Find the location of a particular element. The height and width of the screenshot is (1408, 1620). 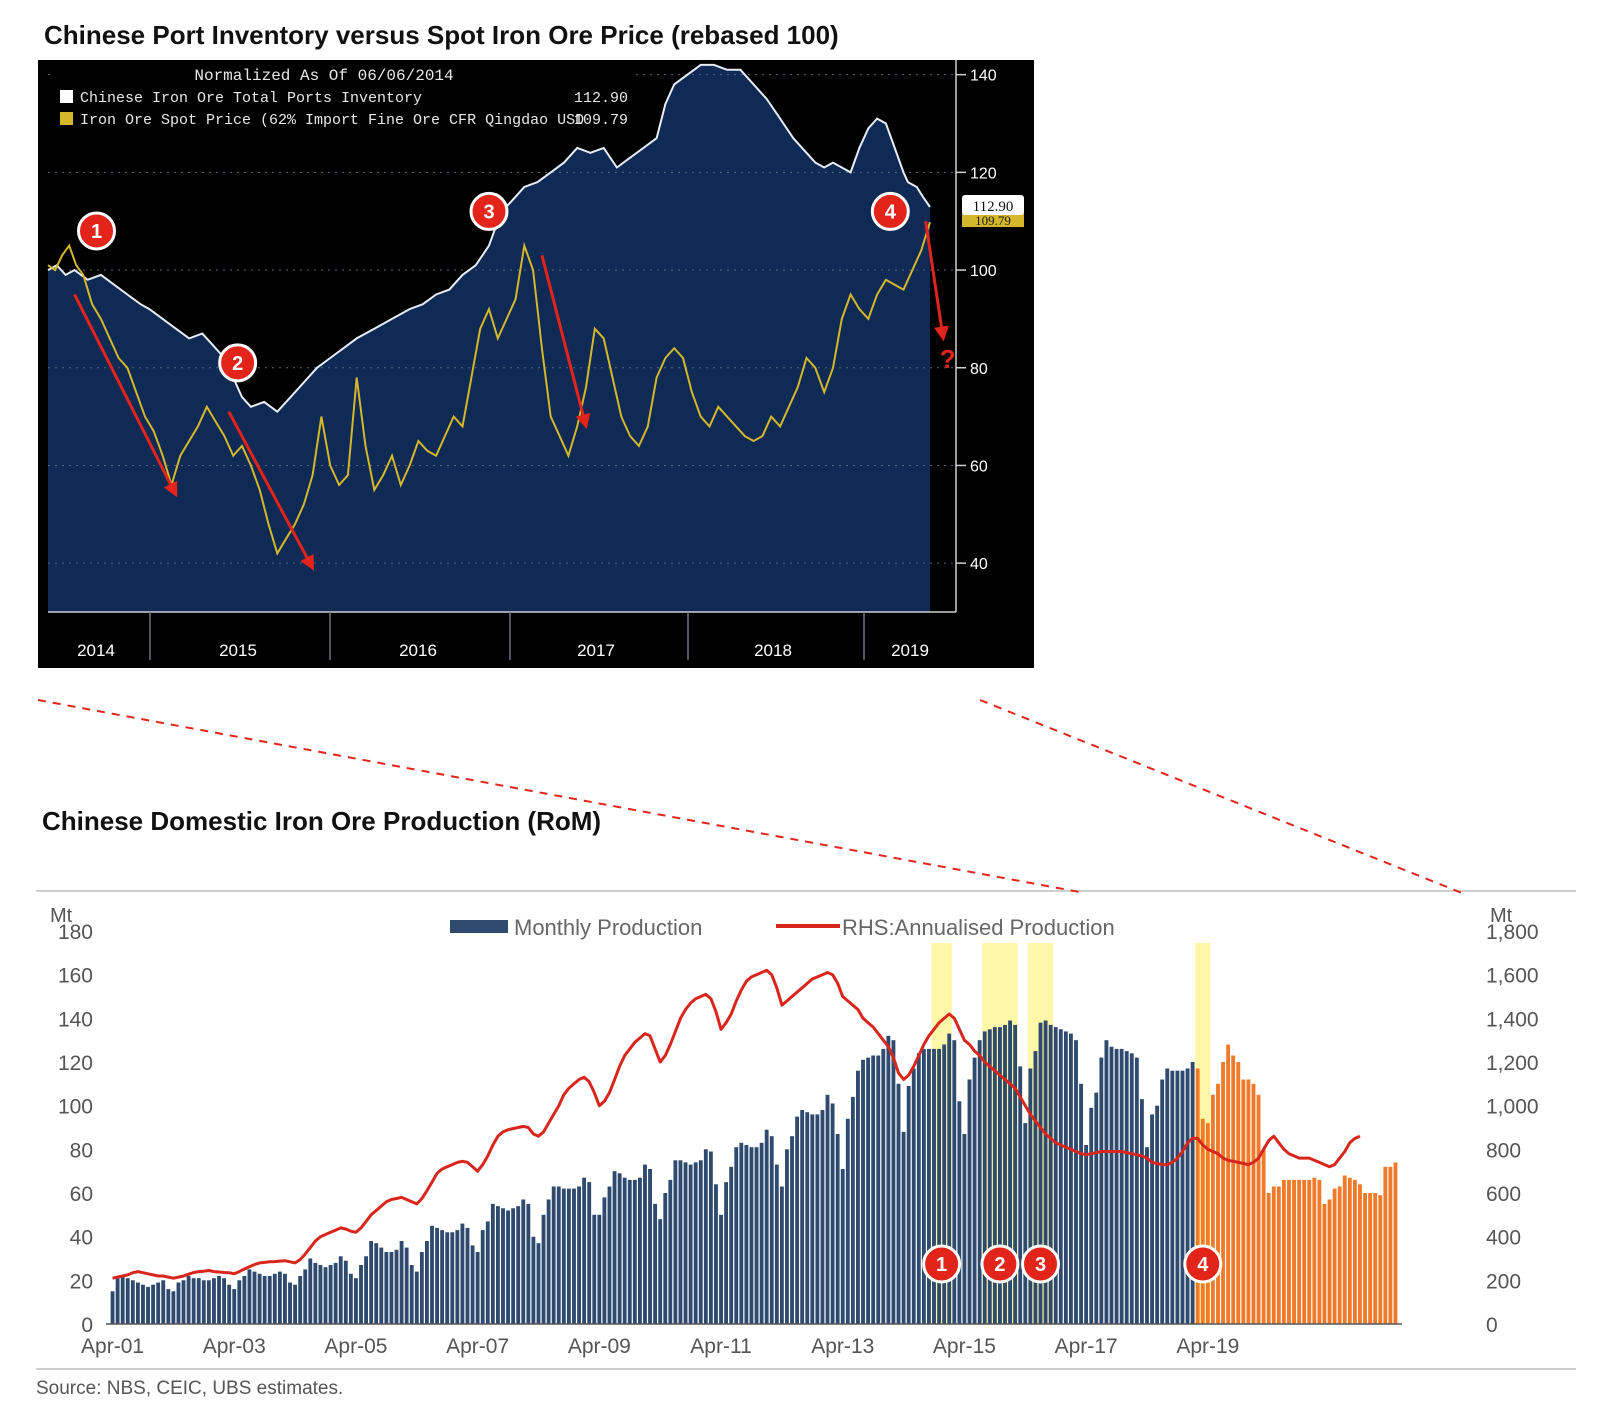

top-annotation-badge-3-text: 3 is located at coordinates (488, 212).